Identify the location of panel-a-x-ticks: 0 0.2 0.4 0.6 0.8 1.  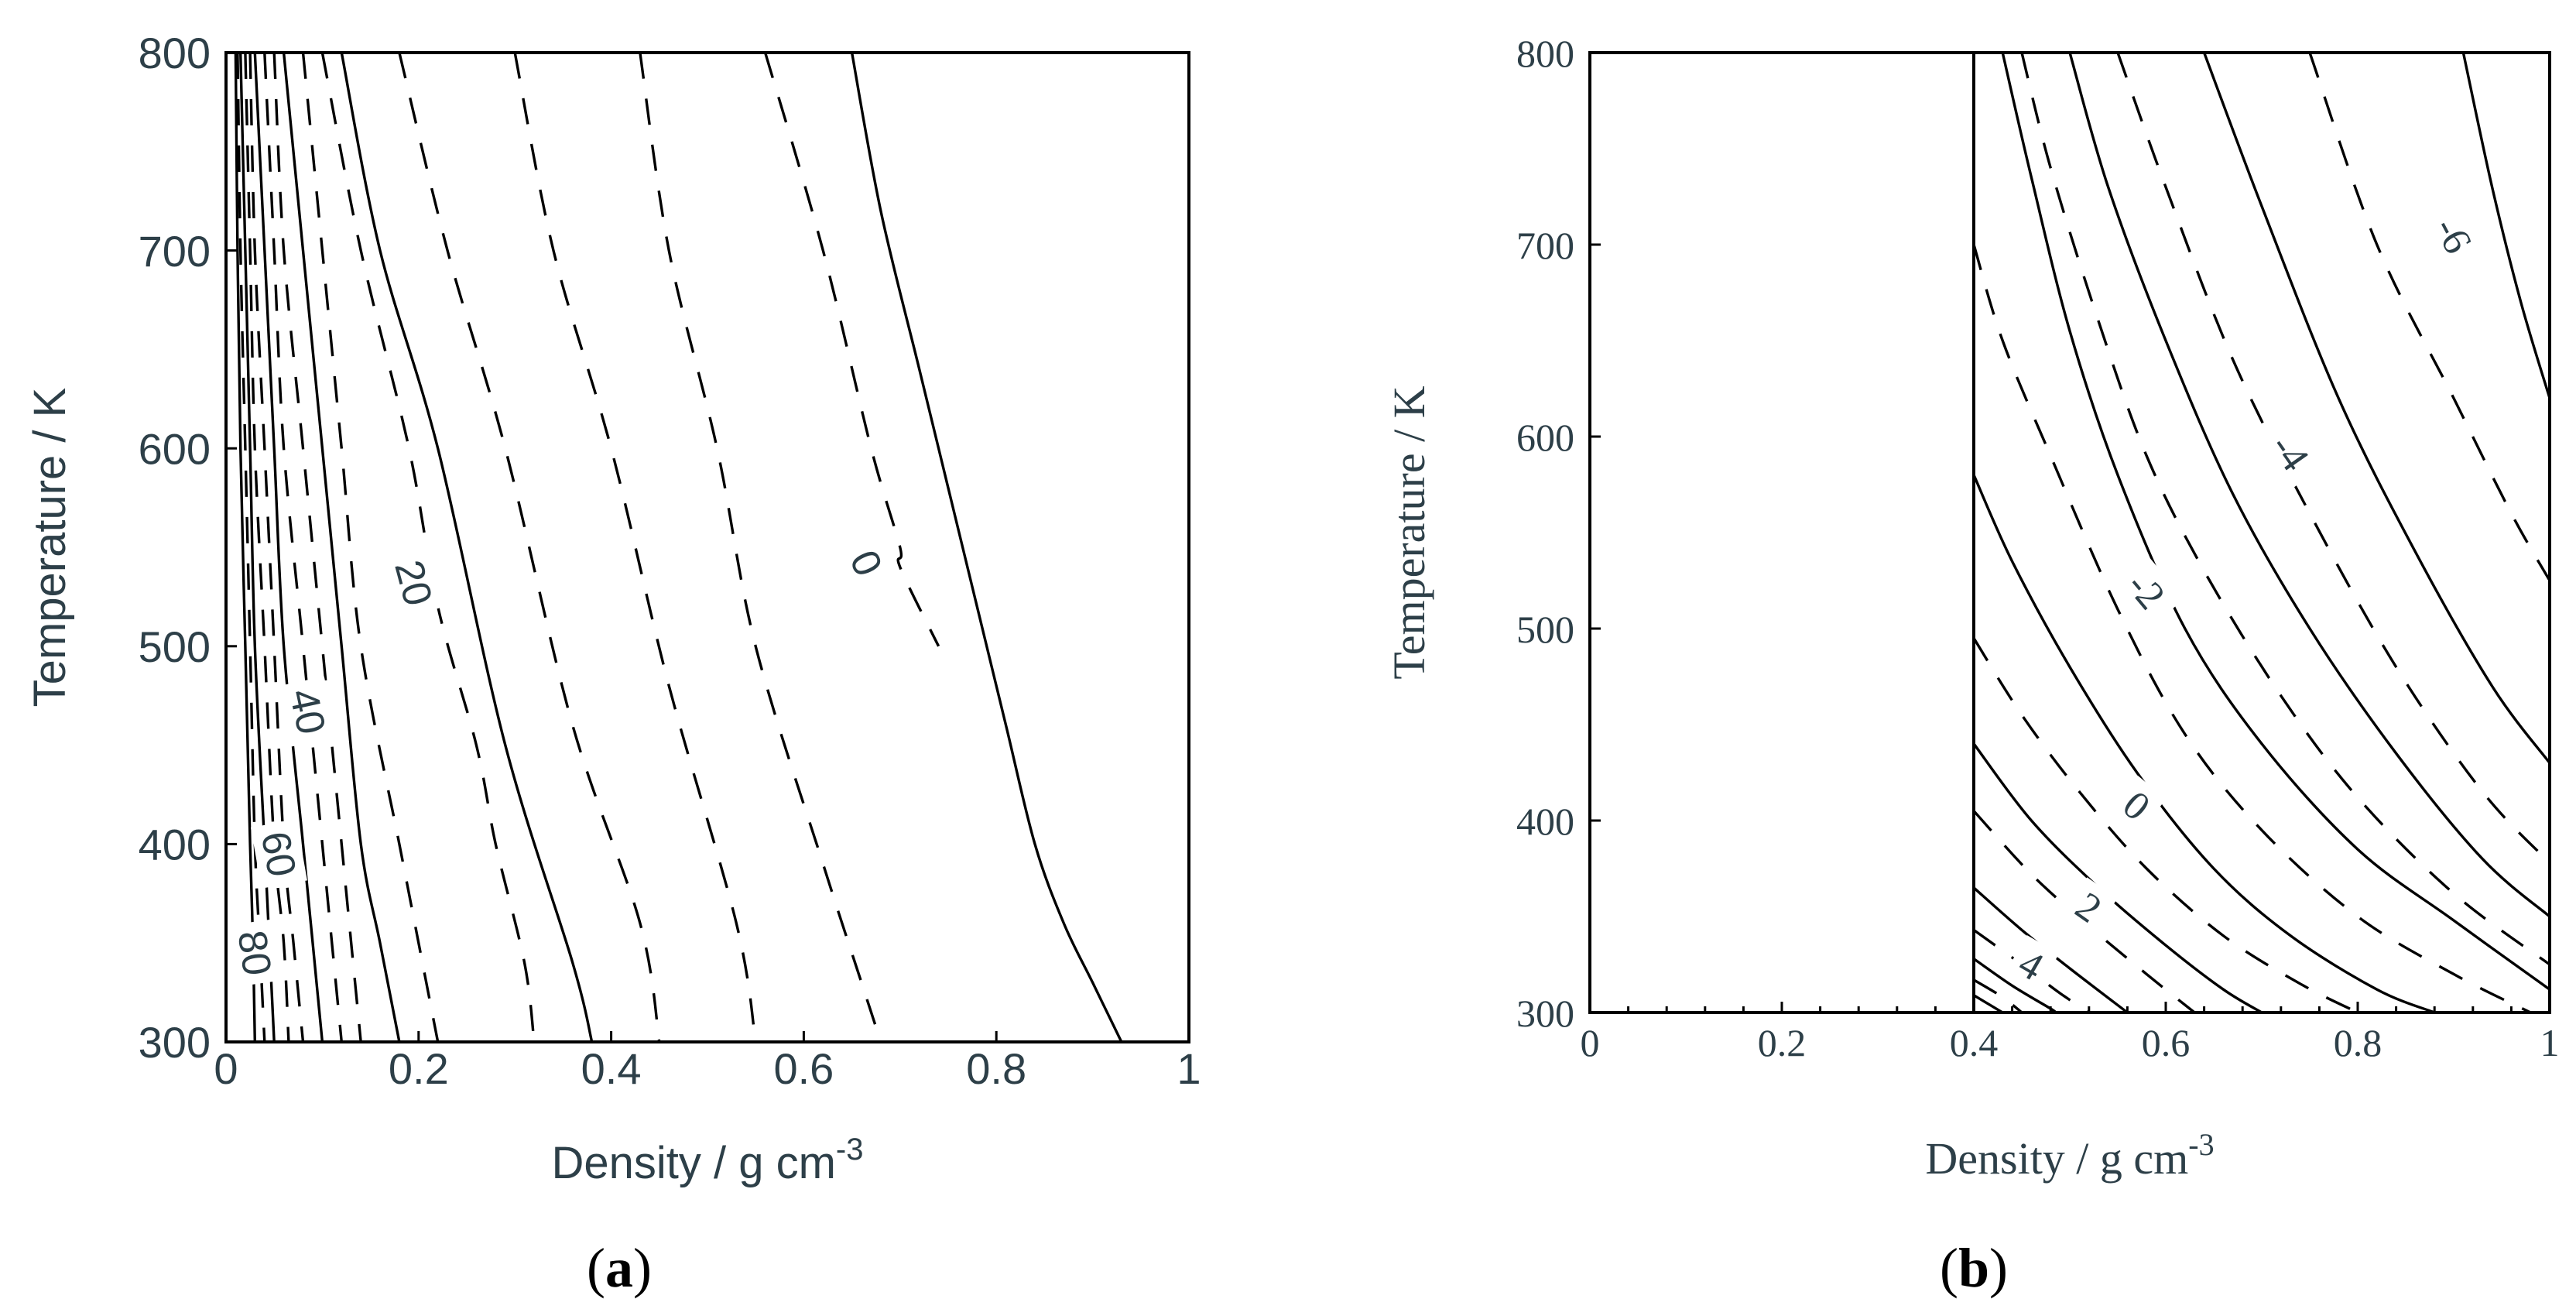
(707, 1062).